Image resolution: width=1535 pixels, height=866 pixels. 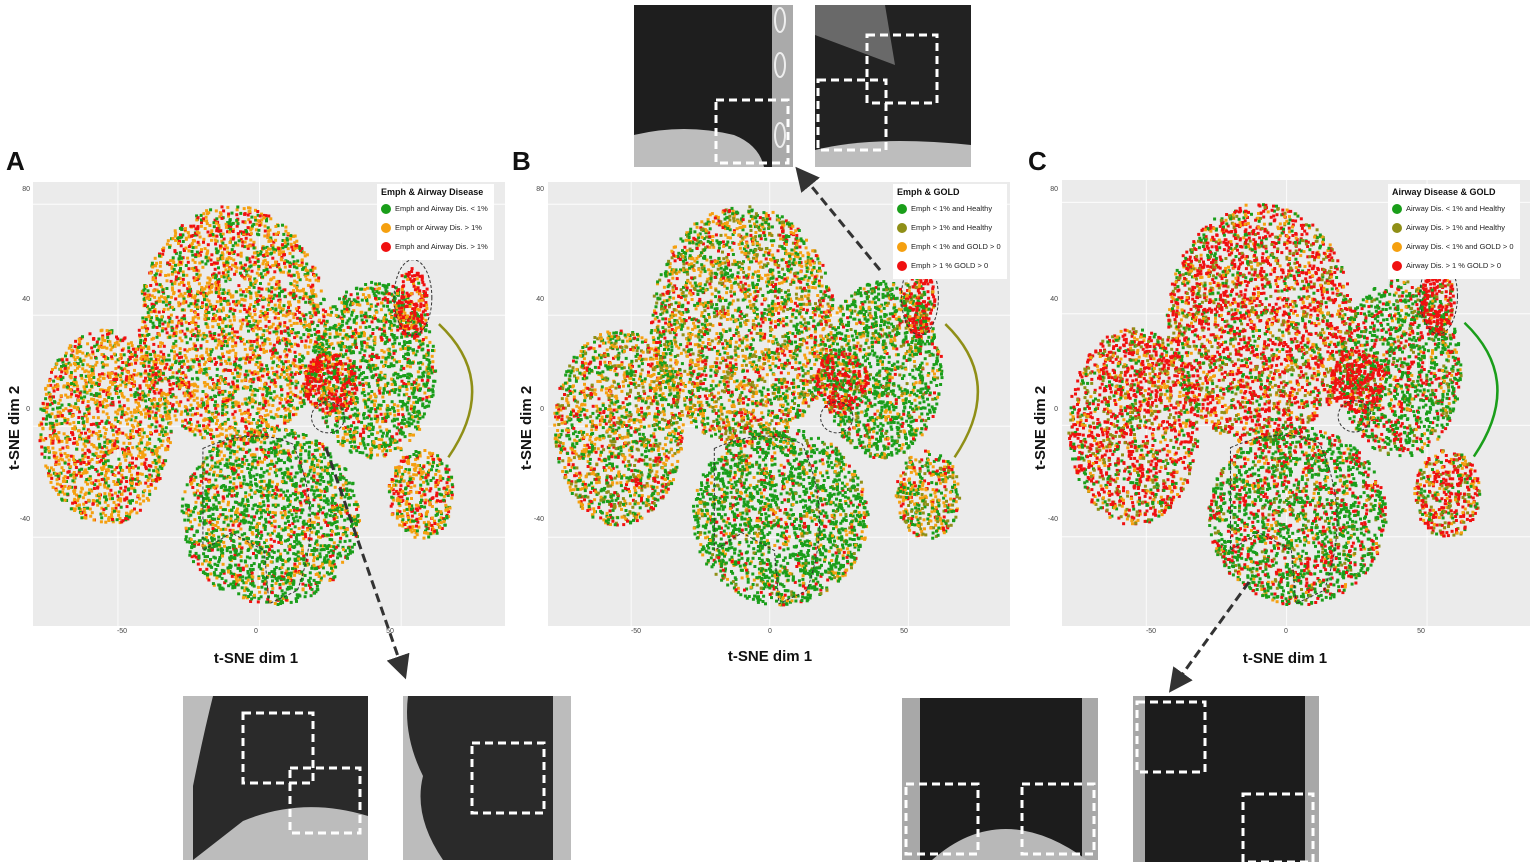 What do you see at coordinates (18, 409) in the screenshot?
I see `panel-a-ytick: 0` at bounding box center [18, 409].